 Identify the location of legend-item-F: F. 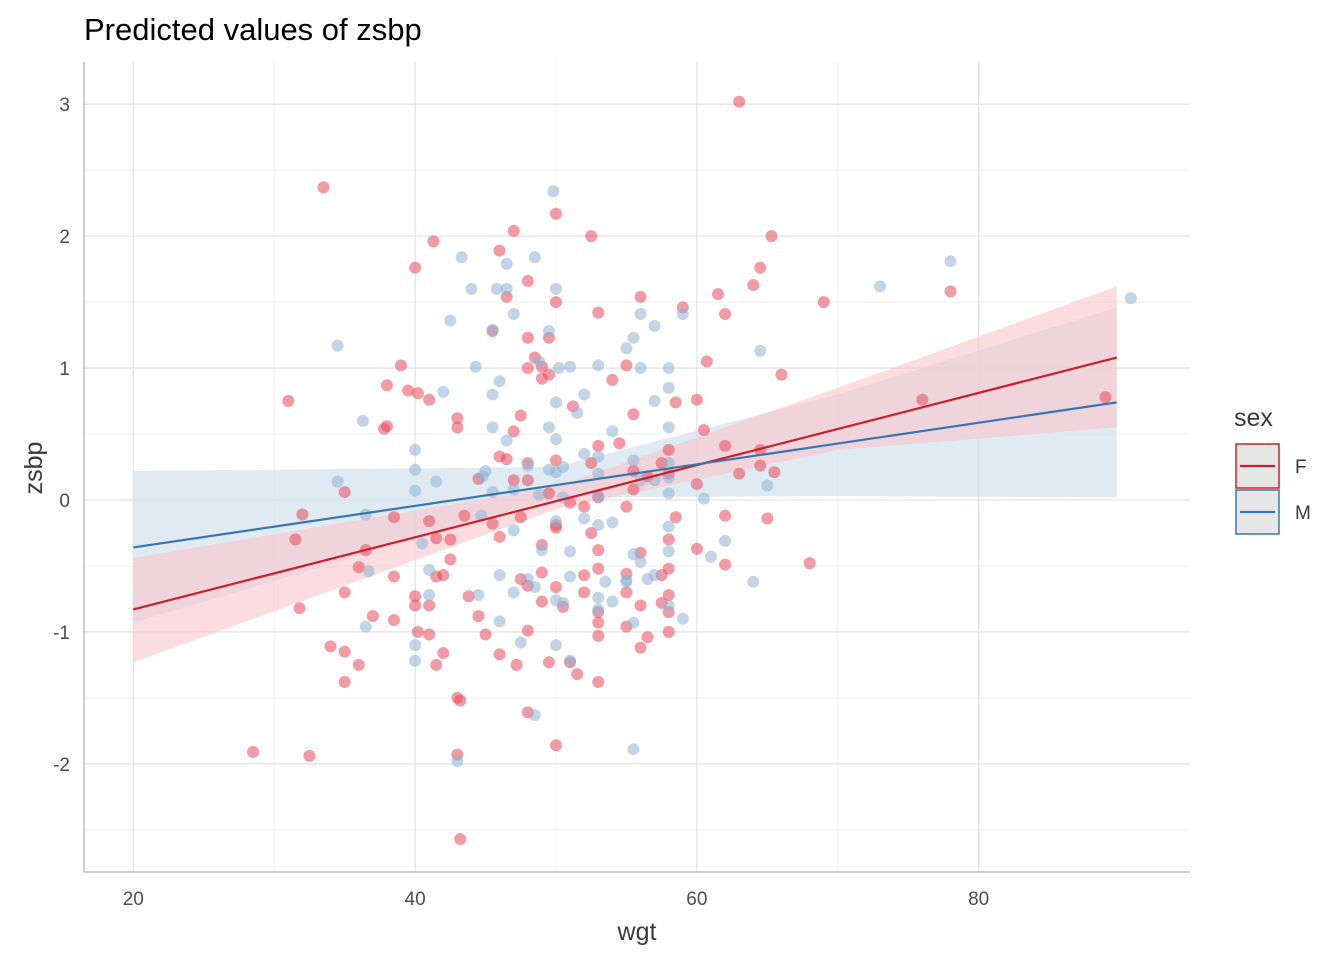
(1271, 466).